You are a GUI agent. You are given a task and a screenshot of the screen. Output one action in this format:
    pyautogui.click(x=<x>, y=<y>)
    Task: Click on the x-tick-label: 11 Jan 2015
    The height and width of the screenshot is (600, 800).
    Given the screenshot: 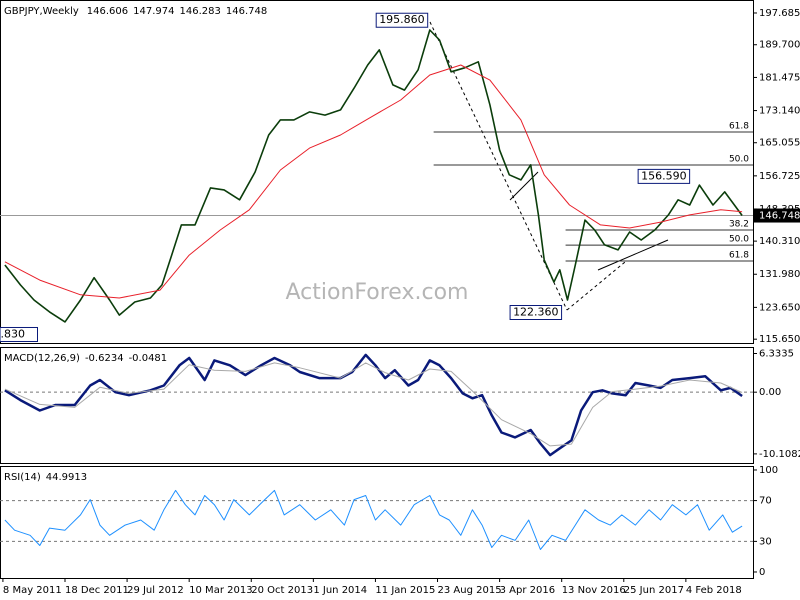 What is the action you would take?
    pyautogui.click(x=405, y=590)
    